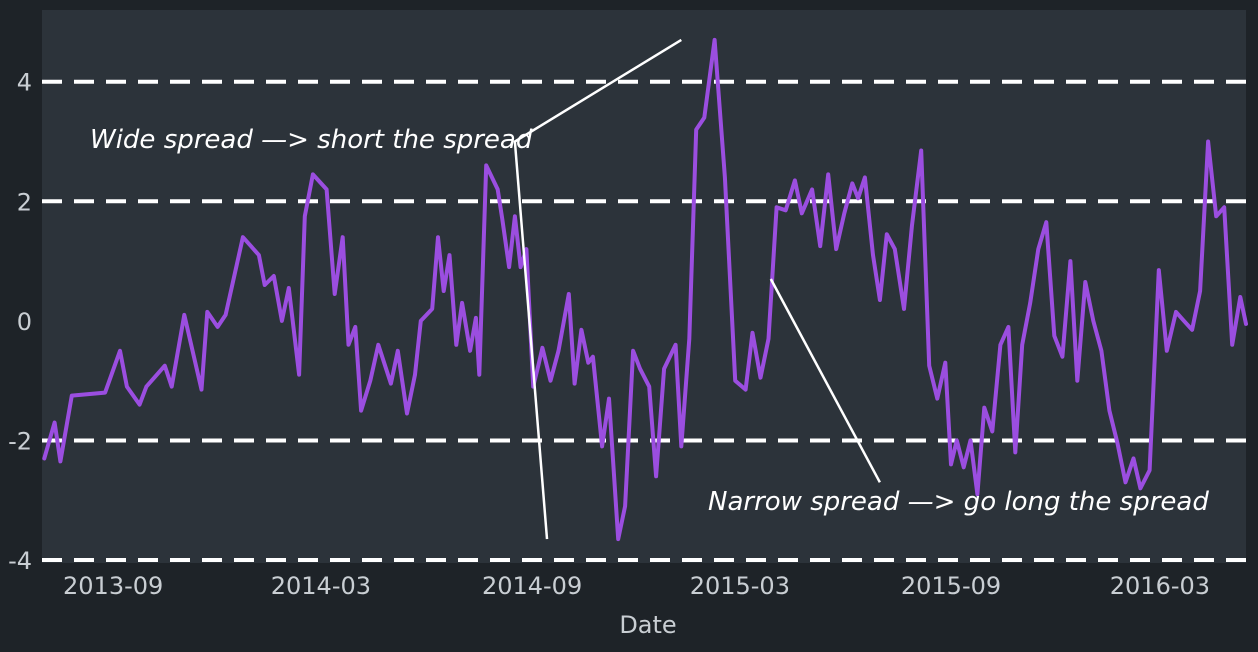 This screenshot has width=1258, height=652. I want to click on annotation-narrow-spread-text: Narrow spread —> go long the spread, so click(958, 502).